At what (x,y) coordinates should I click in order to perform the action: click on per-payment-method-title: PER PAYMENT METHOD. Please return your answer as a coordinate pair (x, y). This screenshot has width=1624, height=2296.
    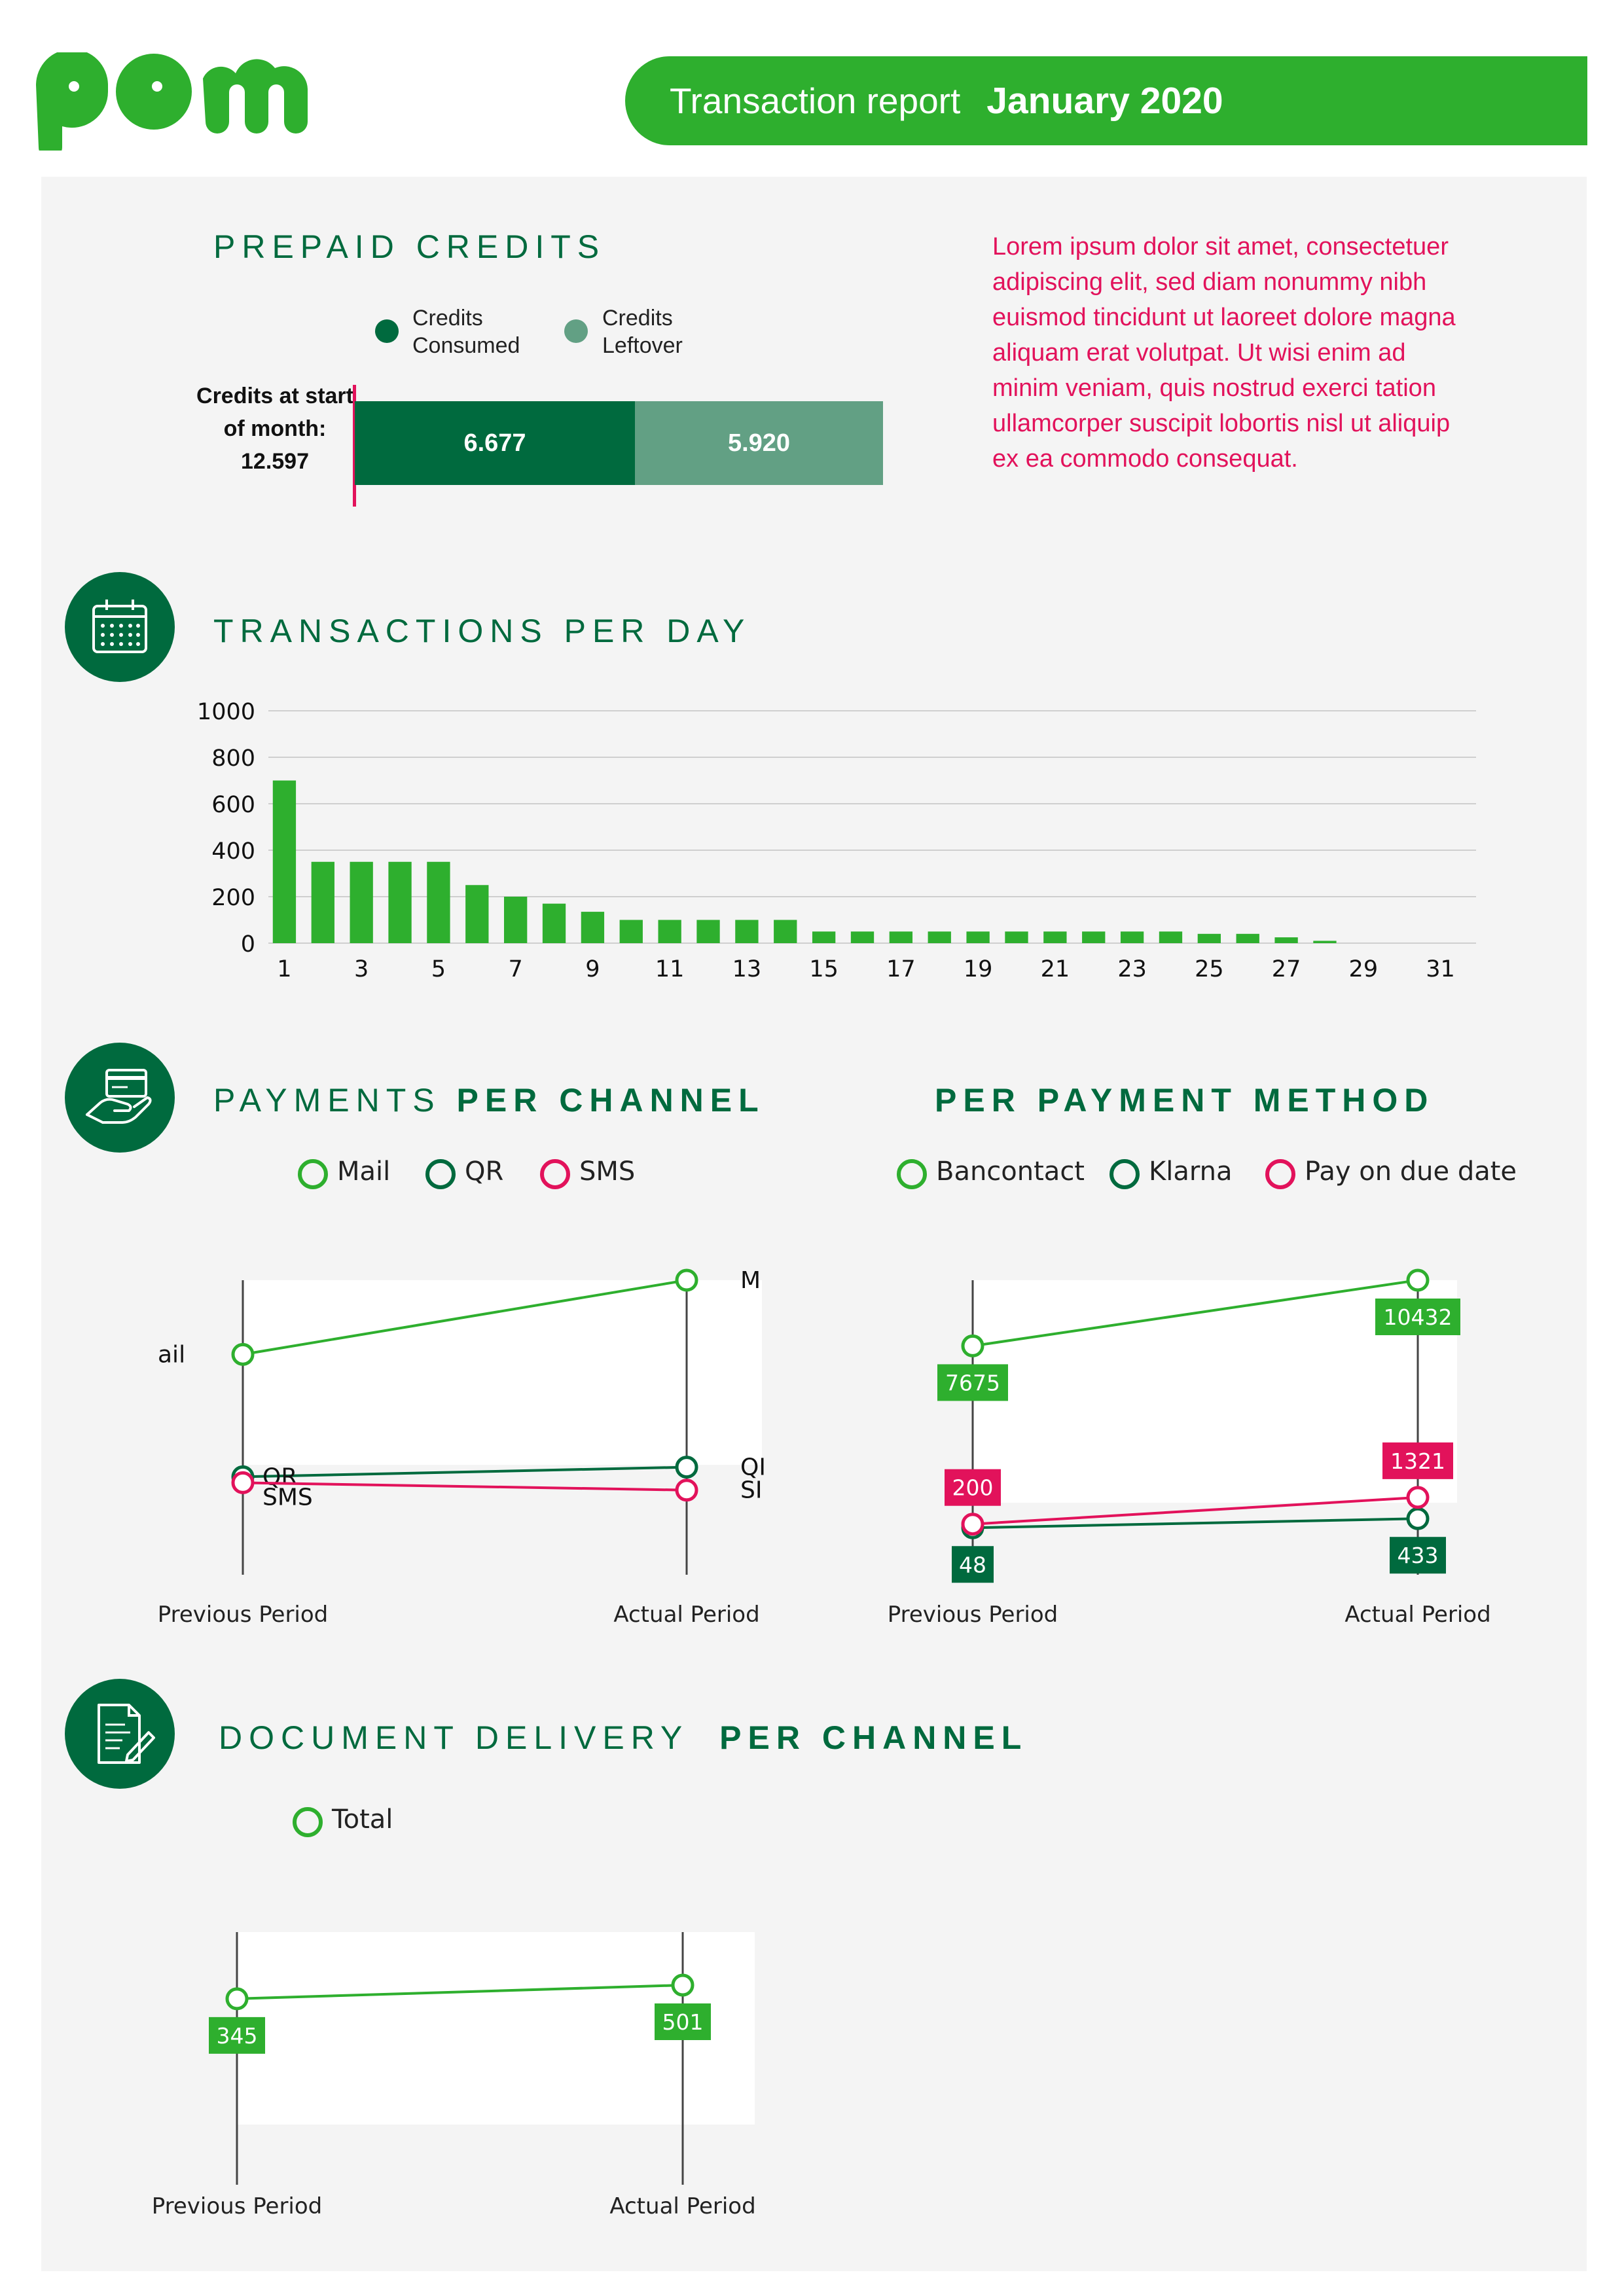
    Looking at the image, I should click on (1184, 1100).